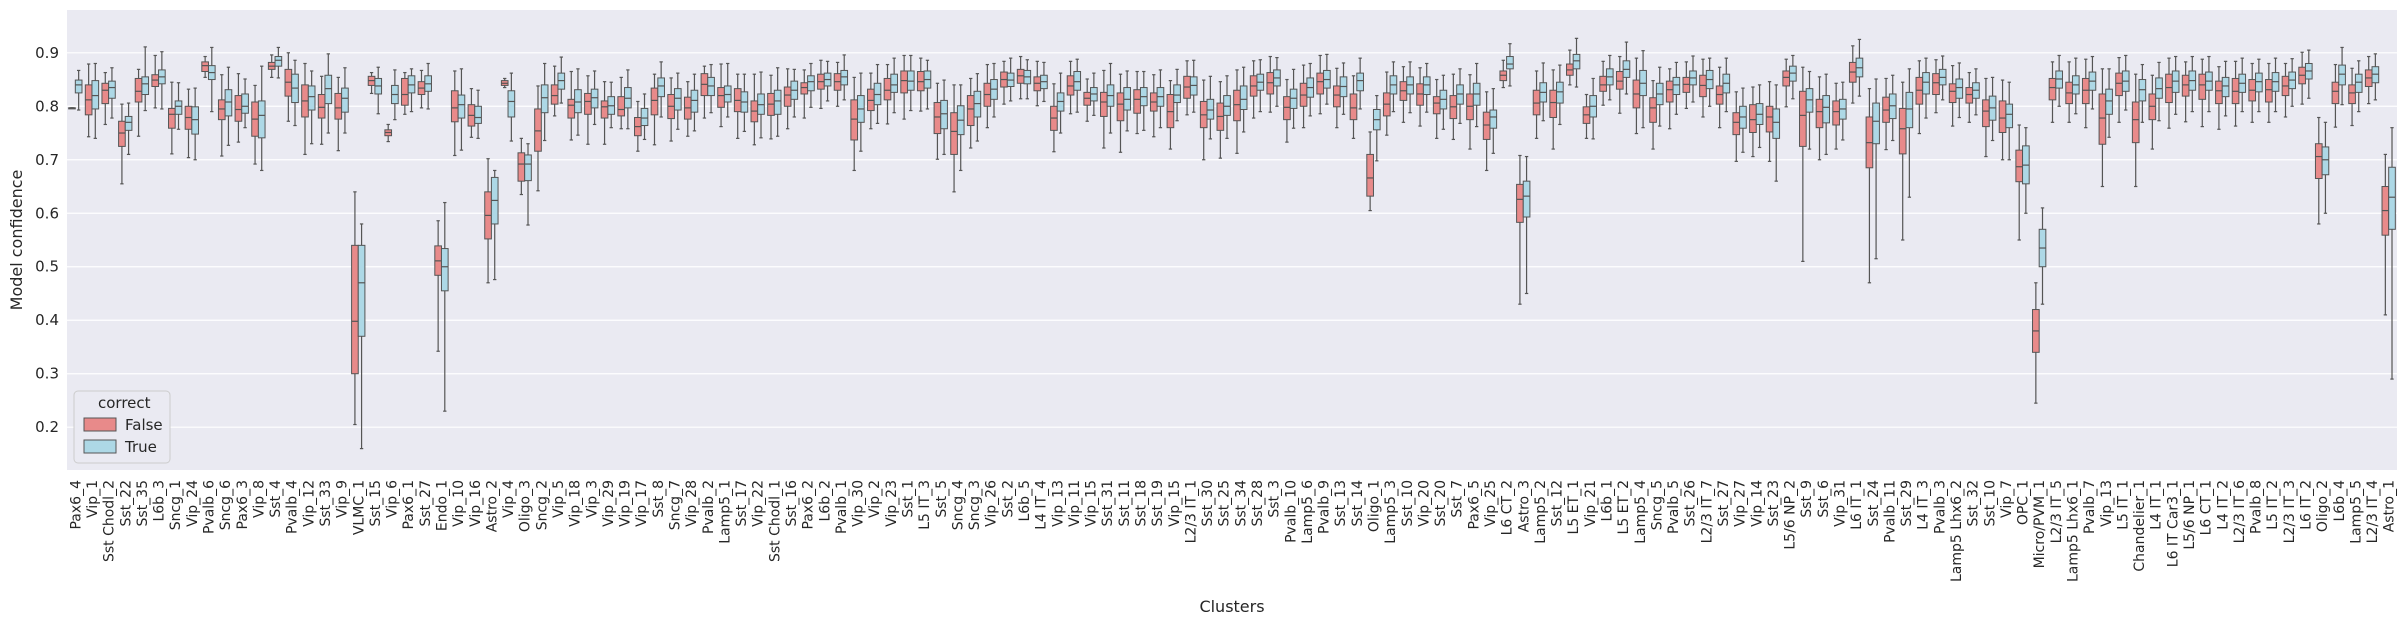 This screenshot has height=631, width=2403. What do you see at coordinates (1158, 503) in the screenshot?
I see `x-tick-label: Sst_19` at bounding box center [1158, 503].